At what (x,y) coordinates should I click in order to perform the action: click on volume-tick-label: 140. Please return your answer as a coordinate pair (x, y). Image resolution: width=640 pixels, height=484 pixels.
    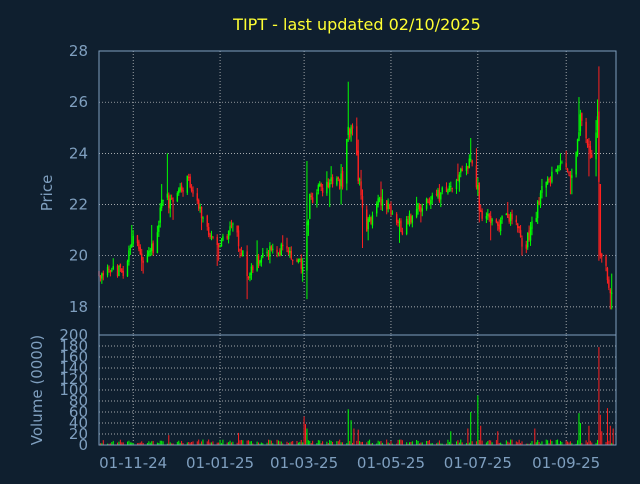
    Looking at the image, I should click on (73, 368).